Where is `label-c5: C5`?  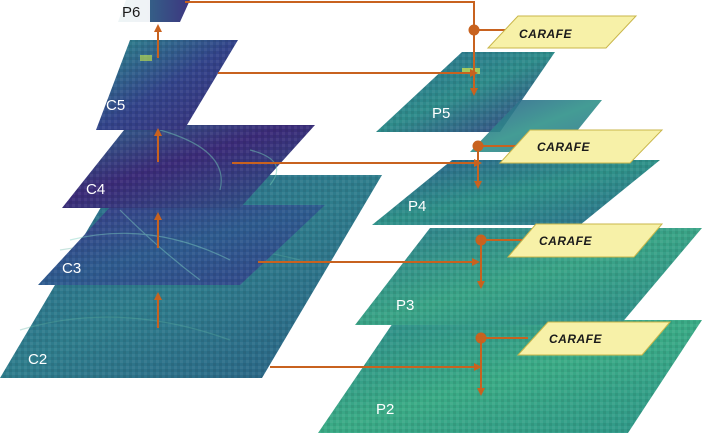
label-c5: C5 is located at coordinates (115, 105).